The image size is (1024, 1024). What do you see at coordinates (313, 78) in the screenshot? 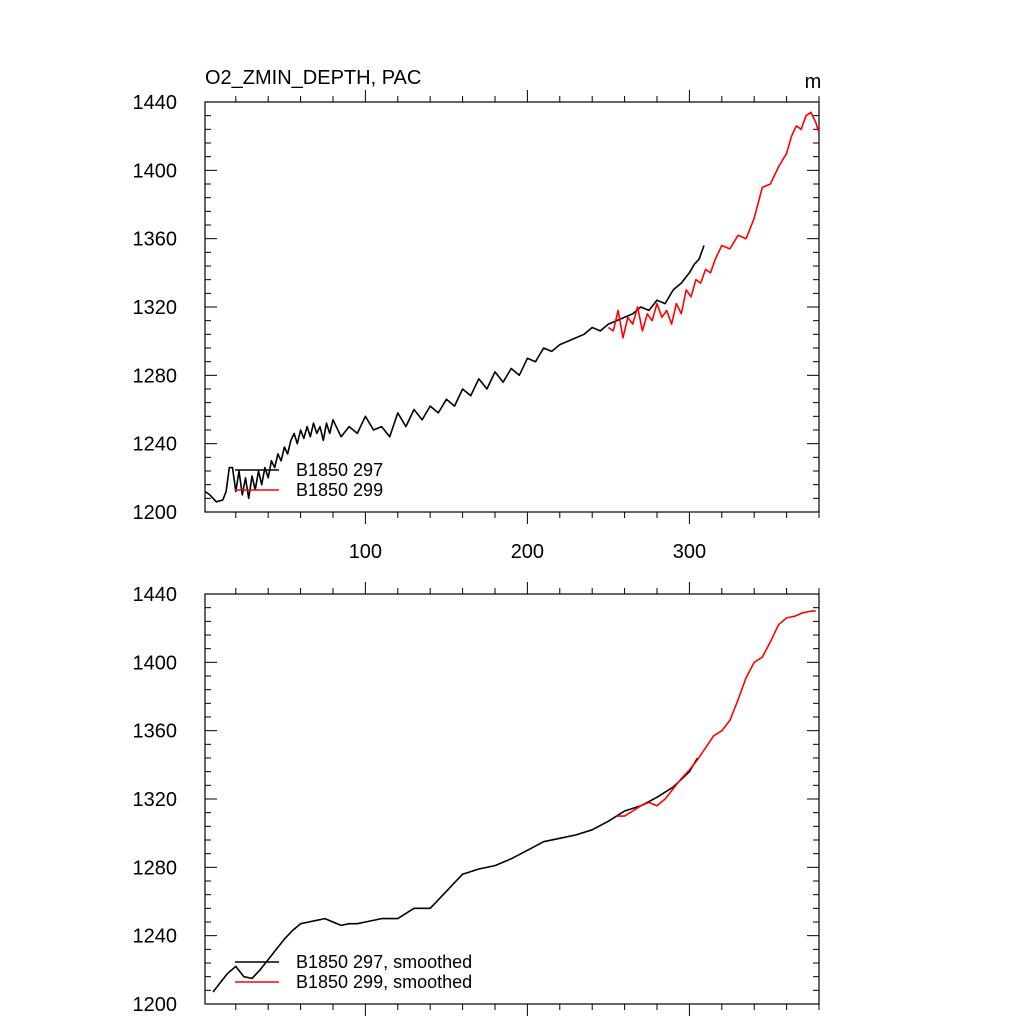
I see `chart-title: O2_ZMIN_DEPTH, PAC` at bounding box center [313, 78].